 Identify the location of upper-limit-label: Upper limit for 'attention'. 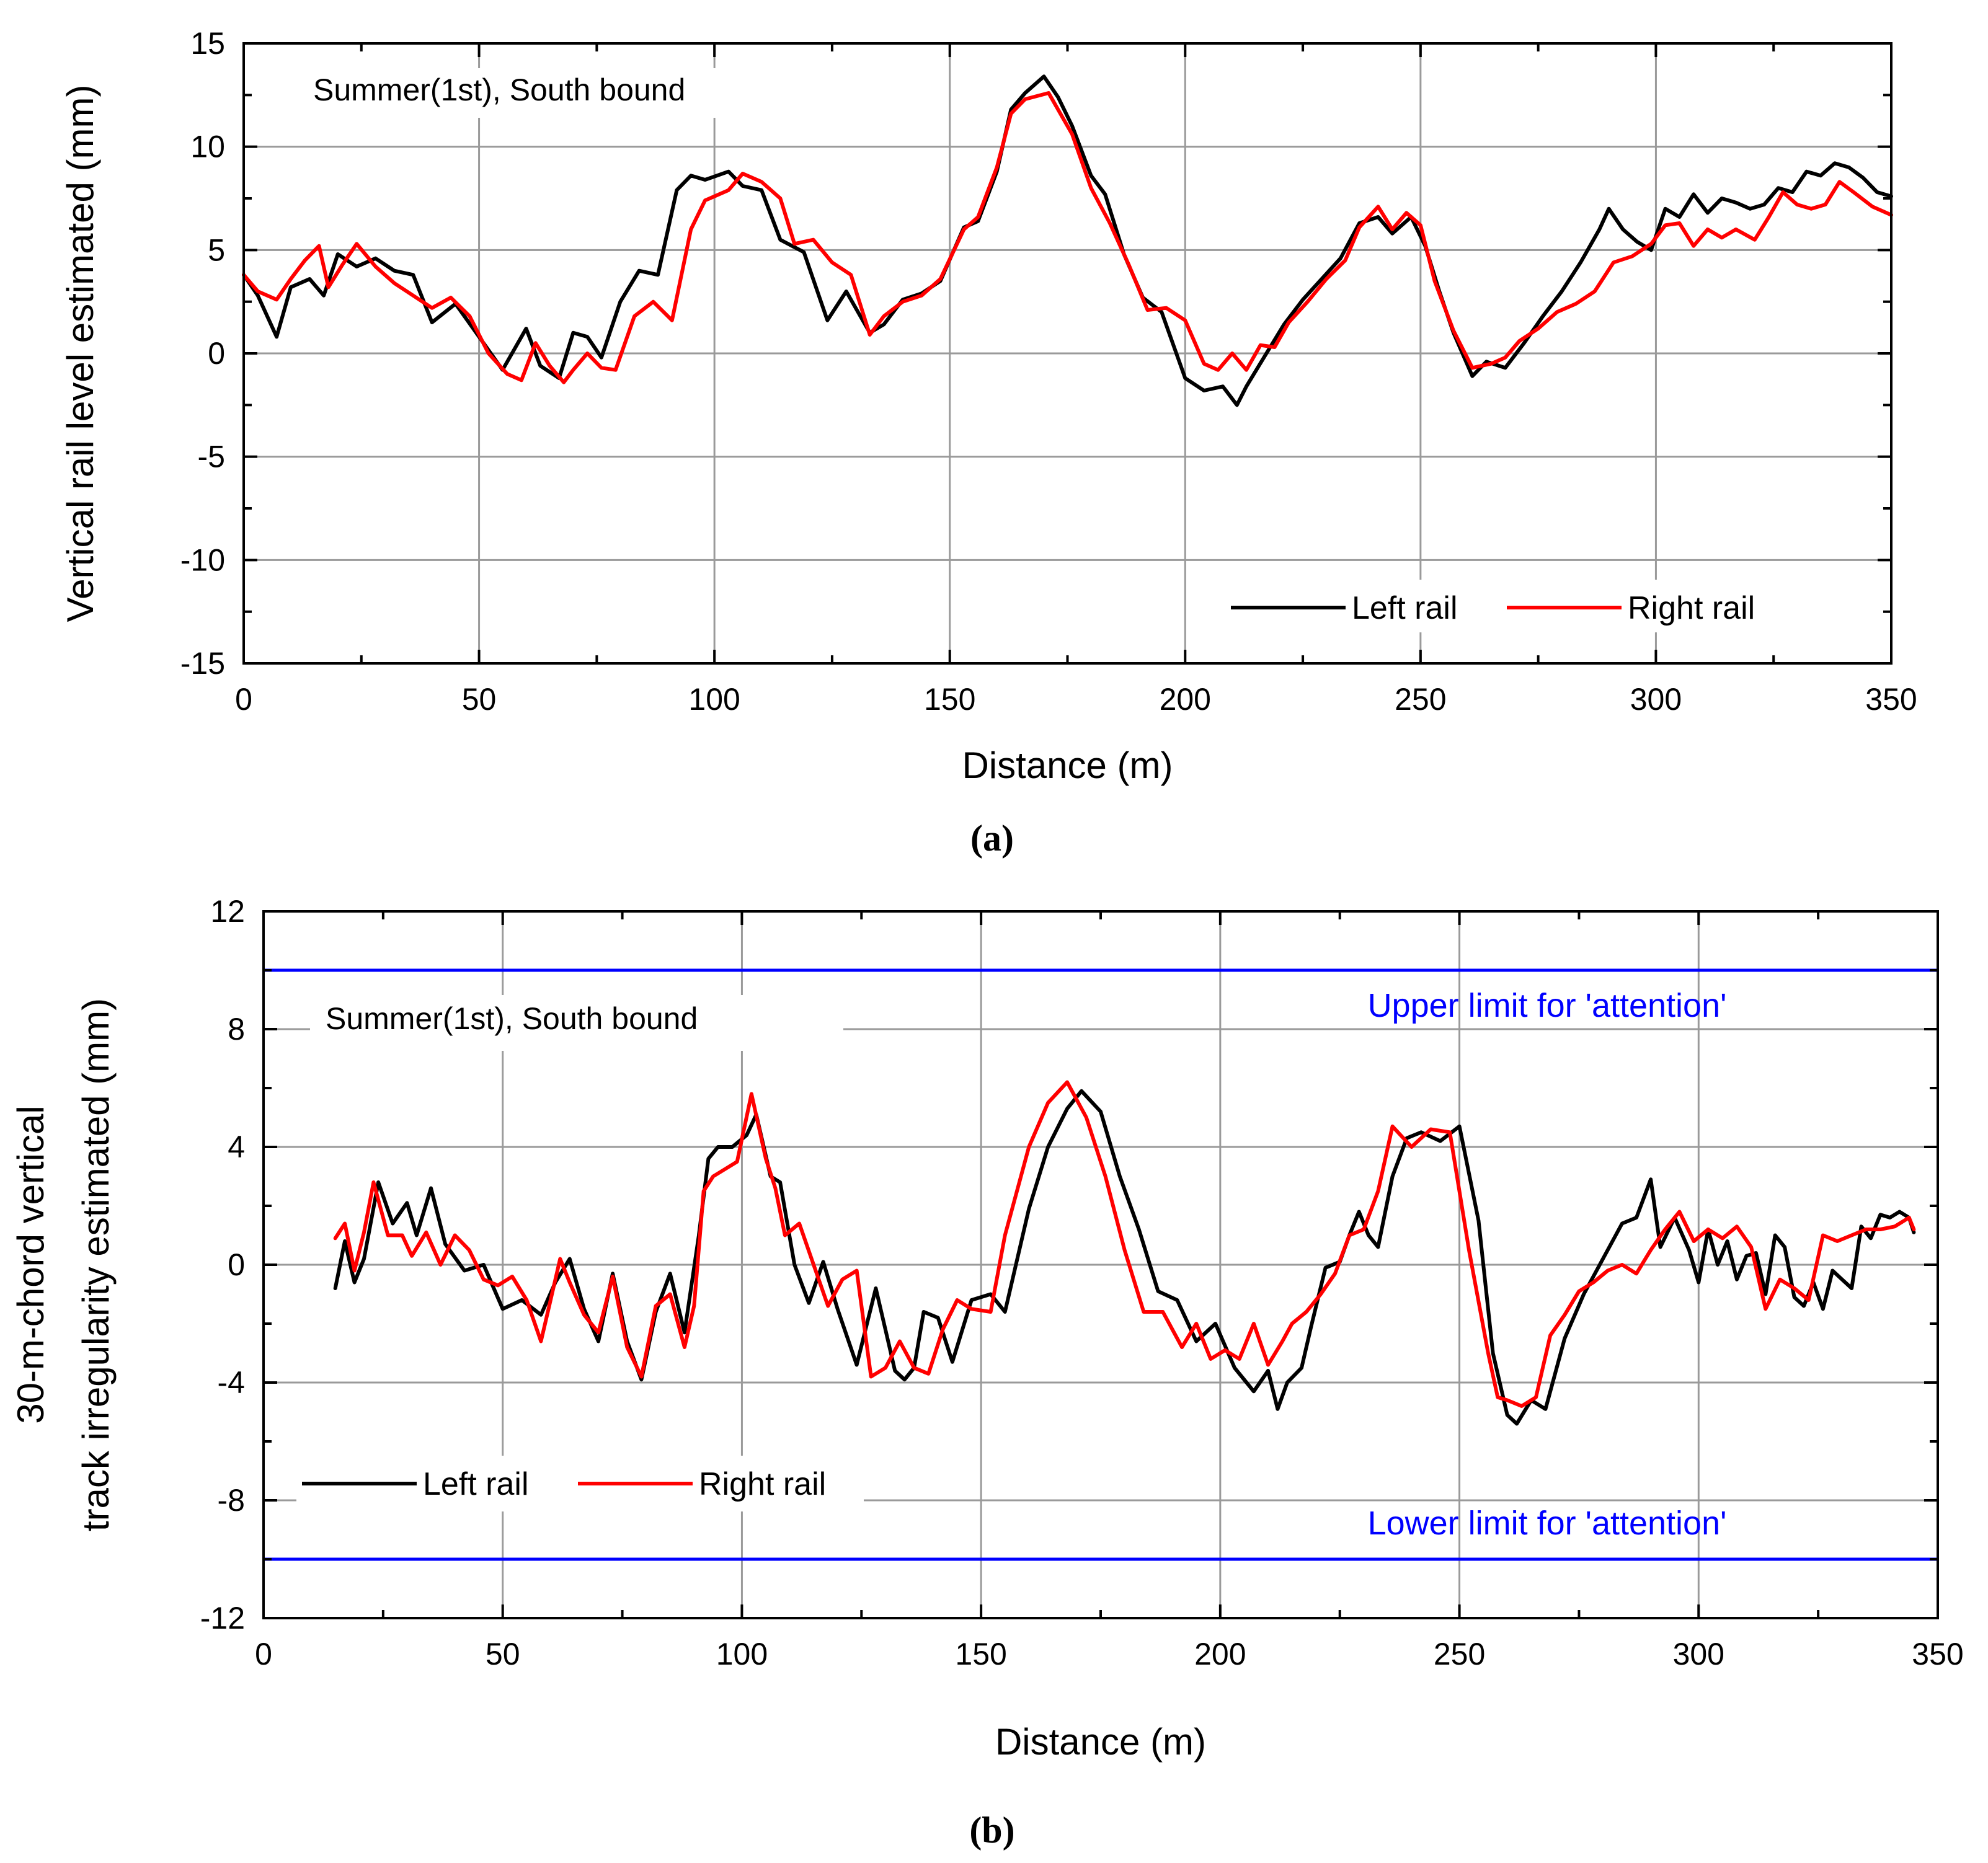
(1548, 1005).